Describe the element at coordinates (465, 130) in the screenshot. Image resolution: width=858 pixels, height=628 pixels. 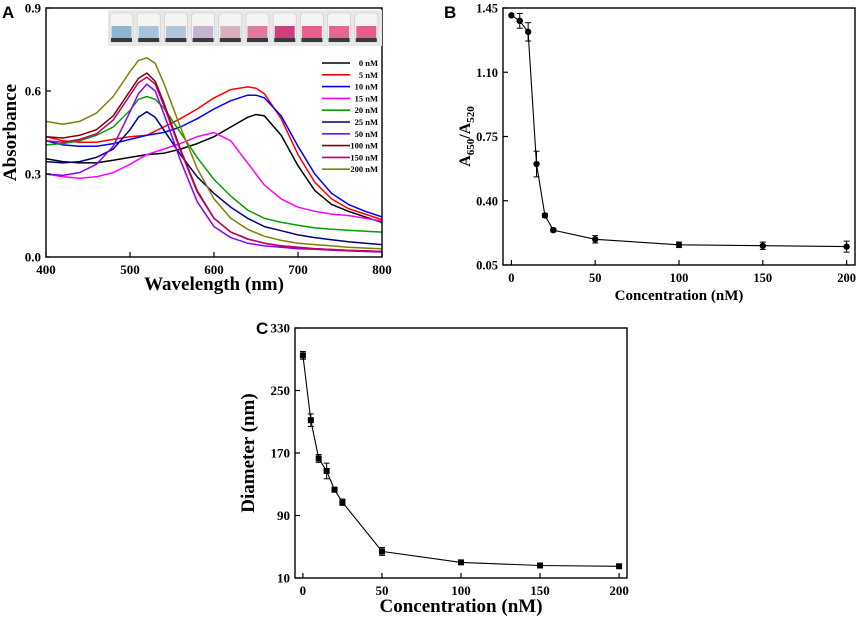
I see `b-ylabel-slash: /A` at that location.